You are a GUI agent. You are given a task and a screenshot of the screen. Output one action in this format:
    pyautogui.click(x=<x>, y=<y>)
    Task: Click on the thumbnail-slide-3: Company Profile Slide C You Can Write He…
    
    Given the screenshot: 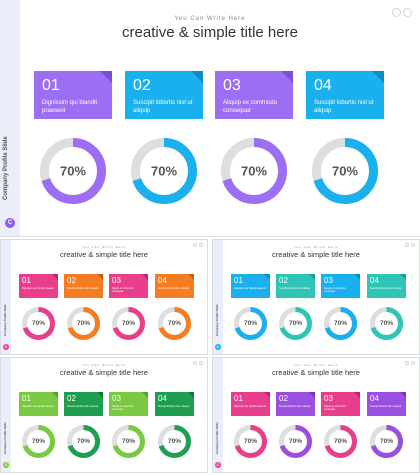 What is the action you would take?
    pyautogui.click(x=104, y=415)
    